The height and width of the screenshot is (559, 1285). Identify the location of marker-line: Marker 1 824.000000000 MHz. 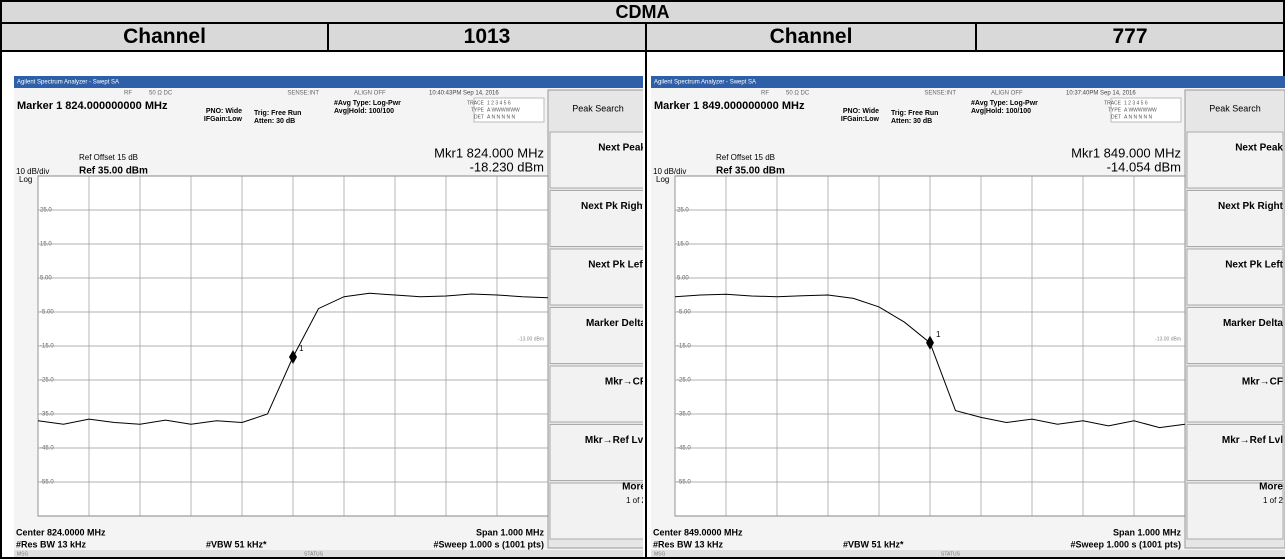
(92, 106).